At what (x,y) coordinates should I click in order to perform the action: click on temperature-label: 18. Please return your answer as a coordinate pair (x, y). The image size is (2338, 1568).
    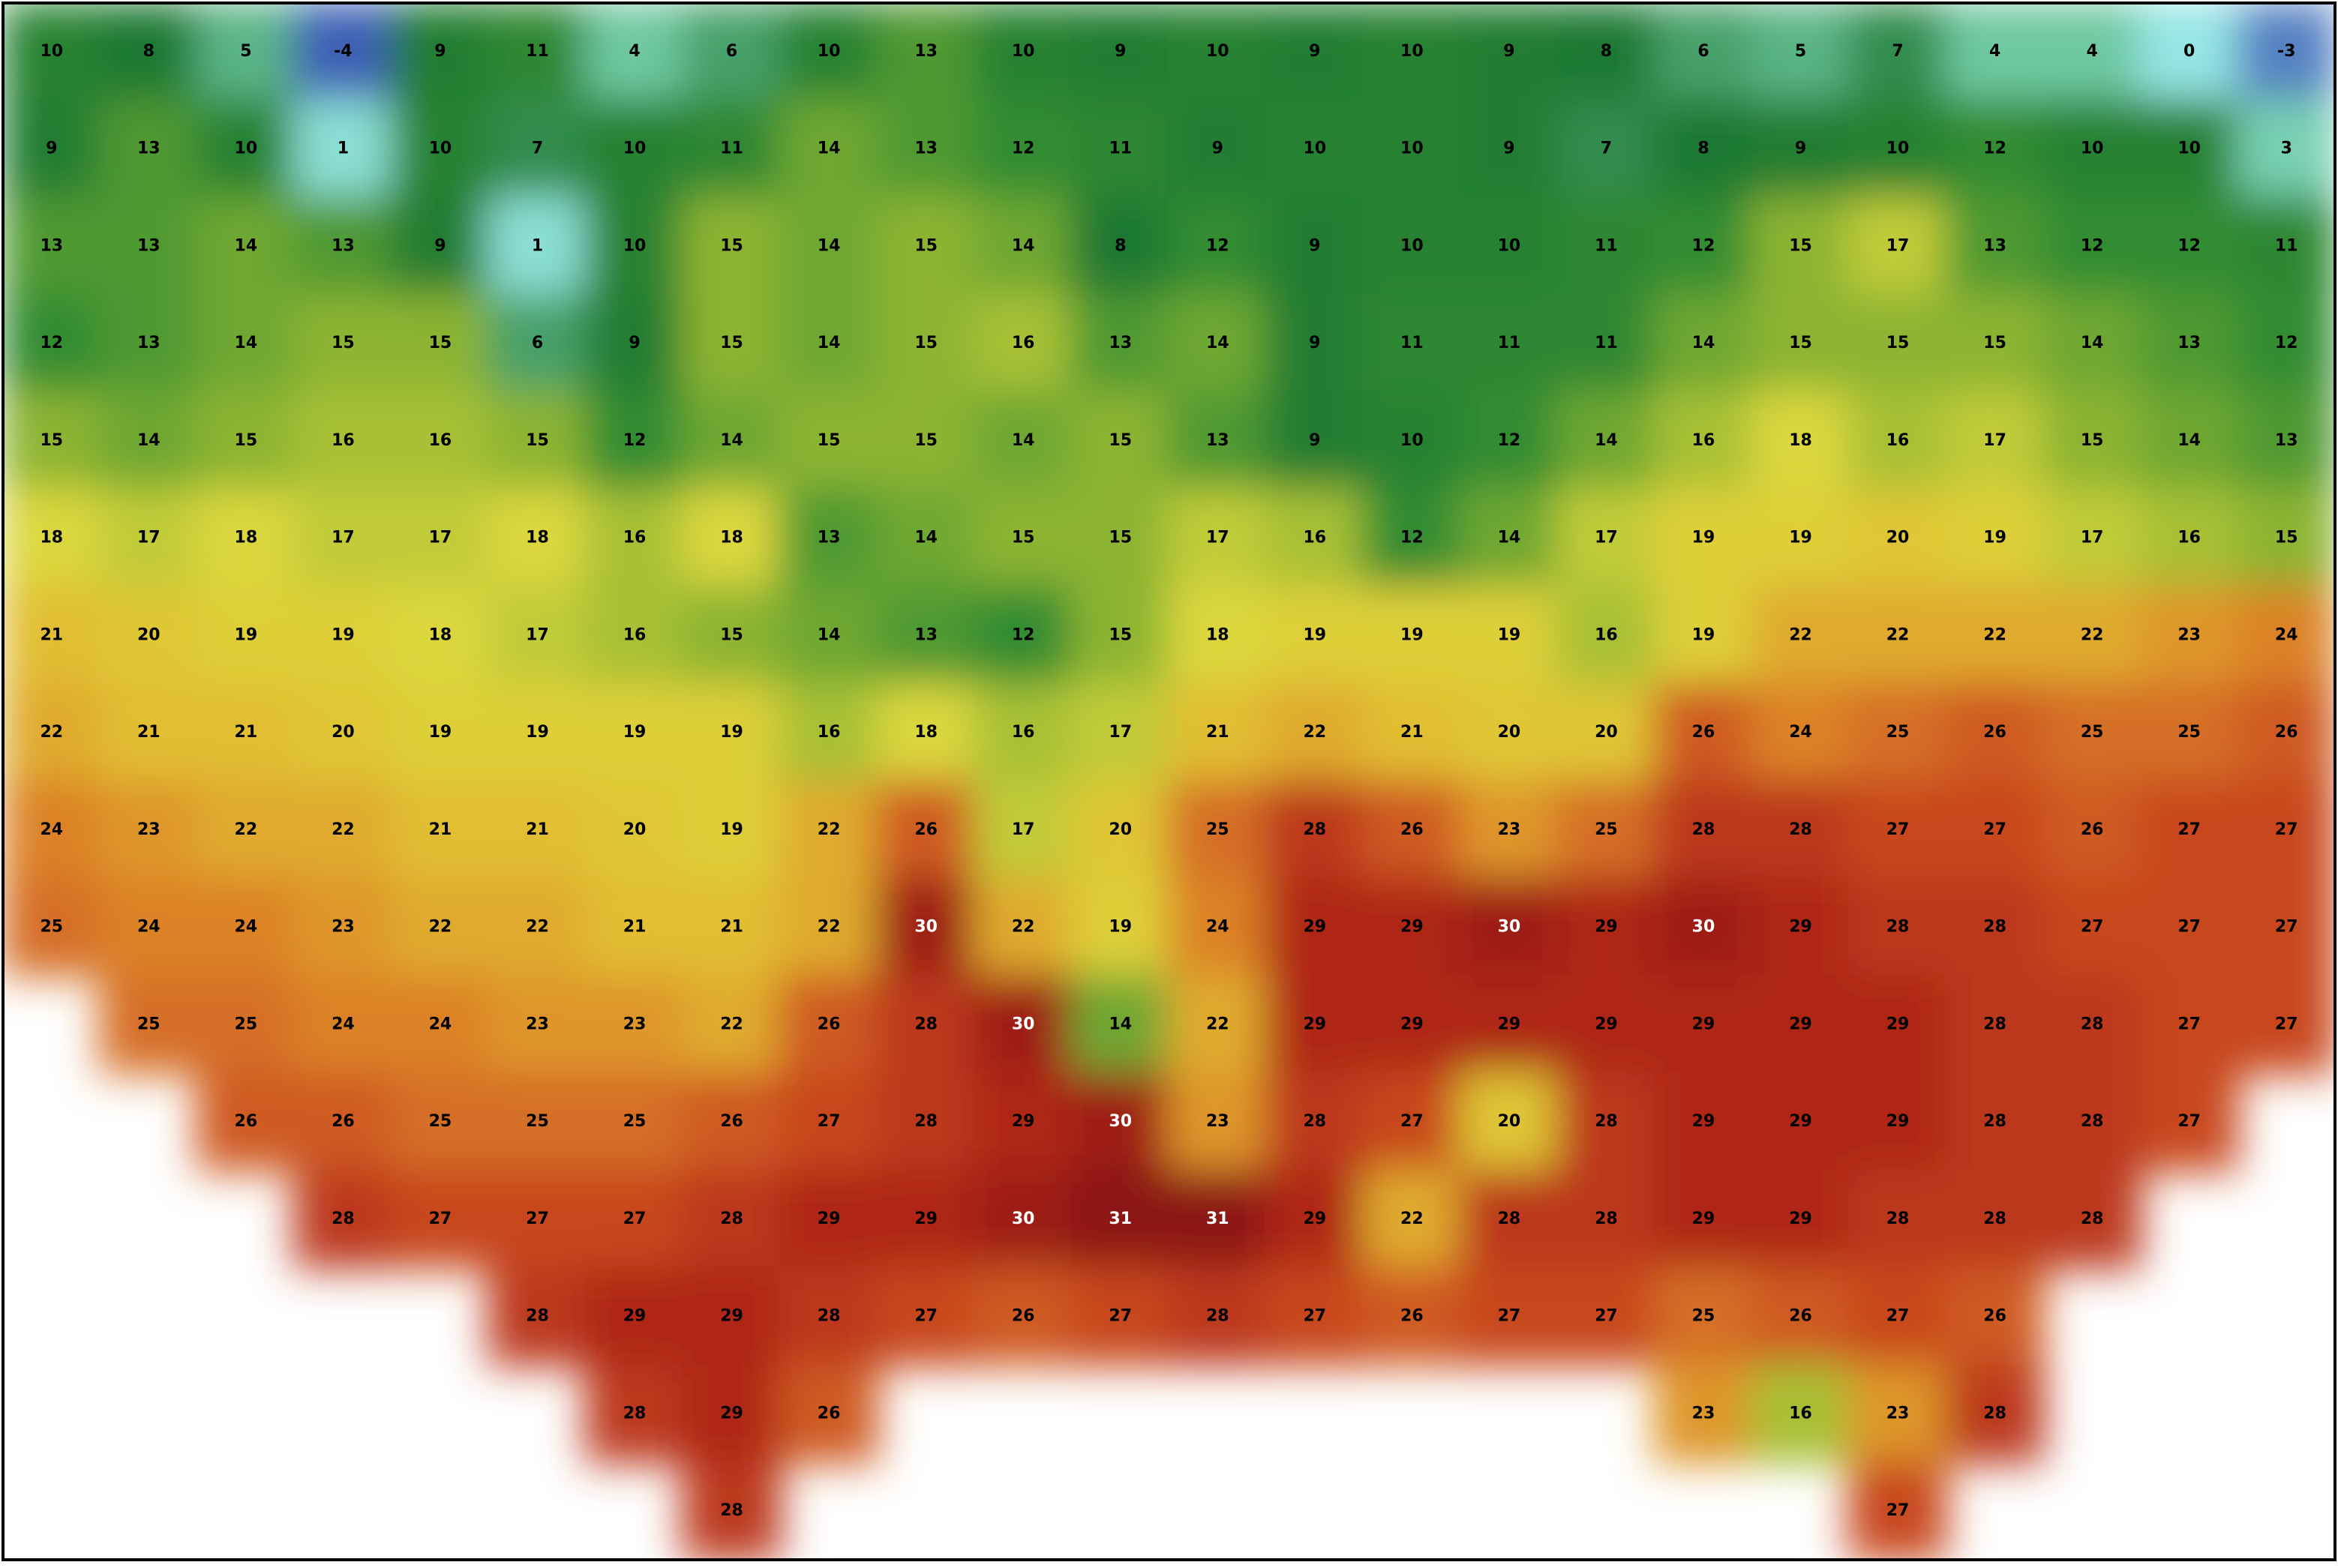
    Looking at the image, I should click on (51, 538).